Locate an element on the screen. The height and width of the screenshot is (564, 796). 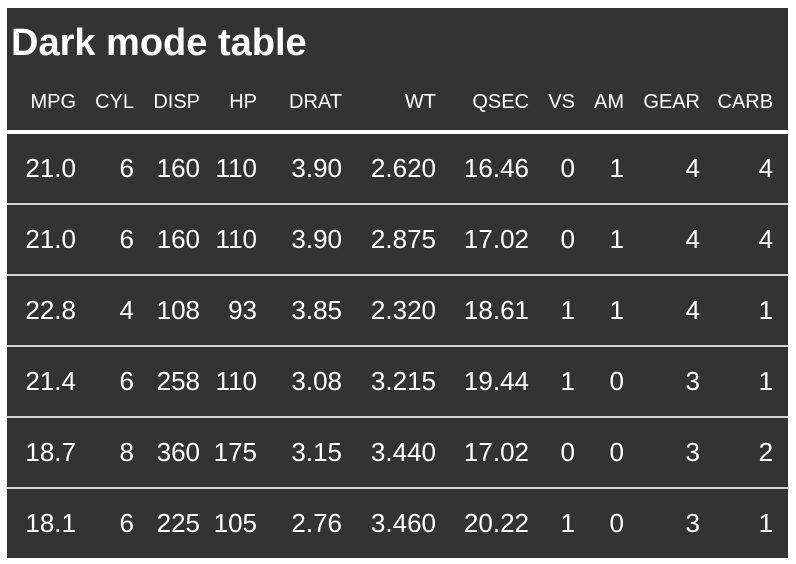
column-header-mpg: MPG is located at coordinates (41, 104).